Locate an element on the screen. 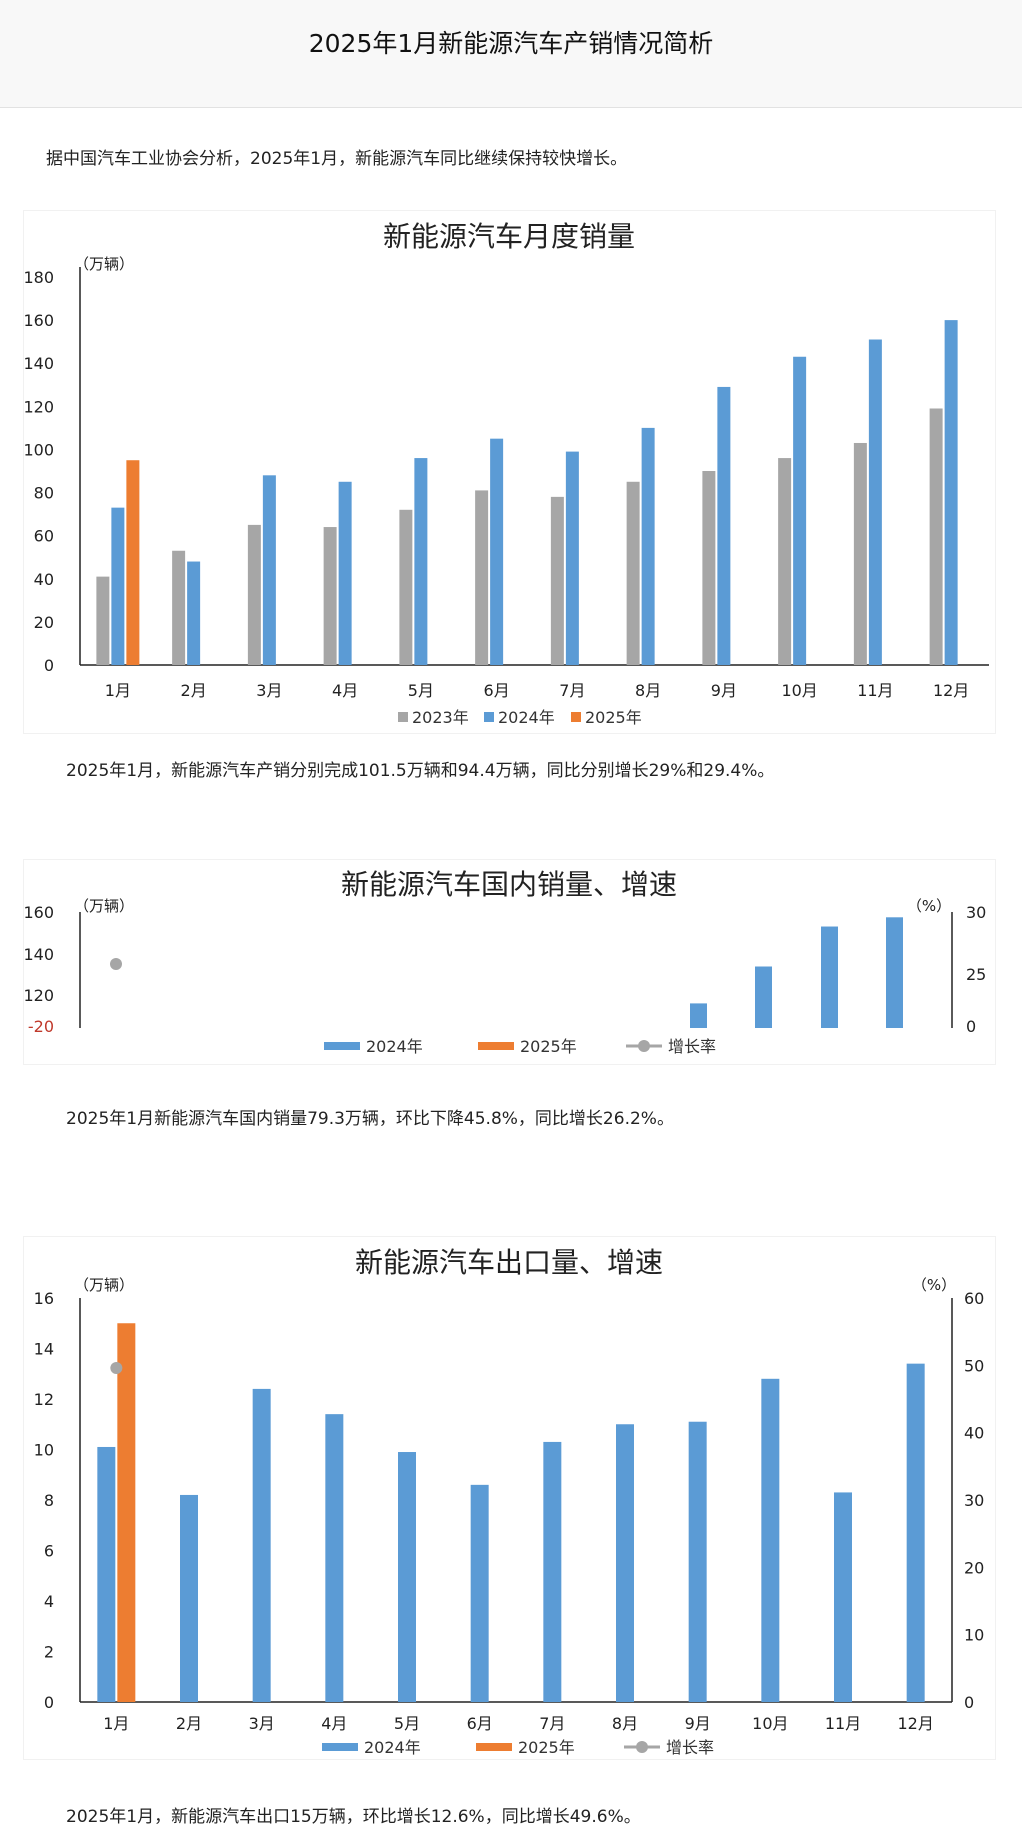 The width and height of the screenshot is (1024, 1847). legend-label: 2023年 is located at coordinates (440, 717).